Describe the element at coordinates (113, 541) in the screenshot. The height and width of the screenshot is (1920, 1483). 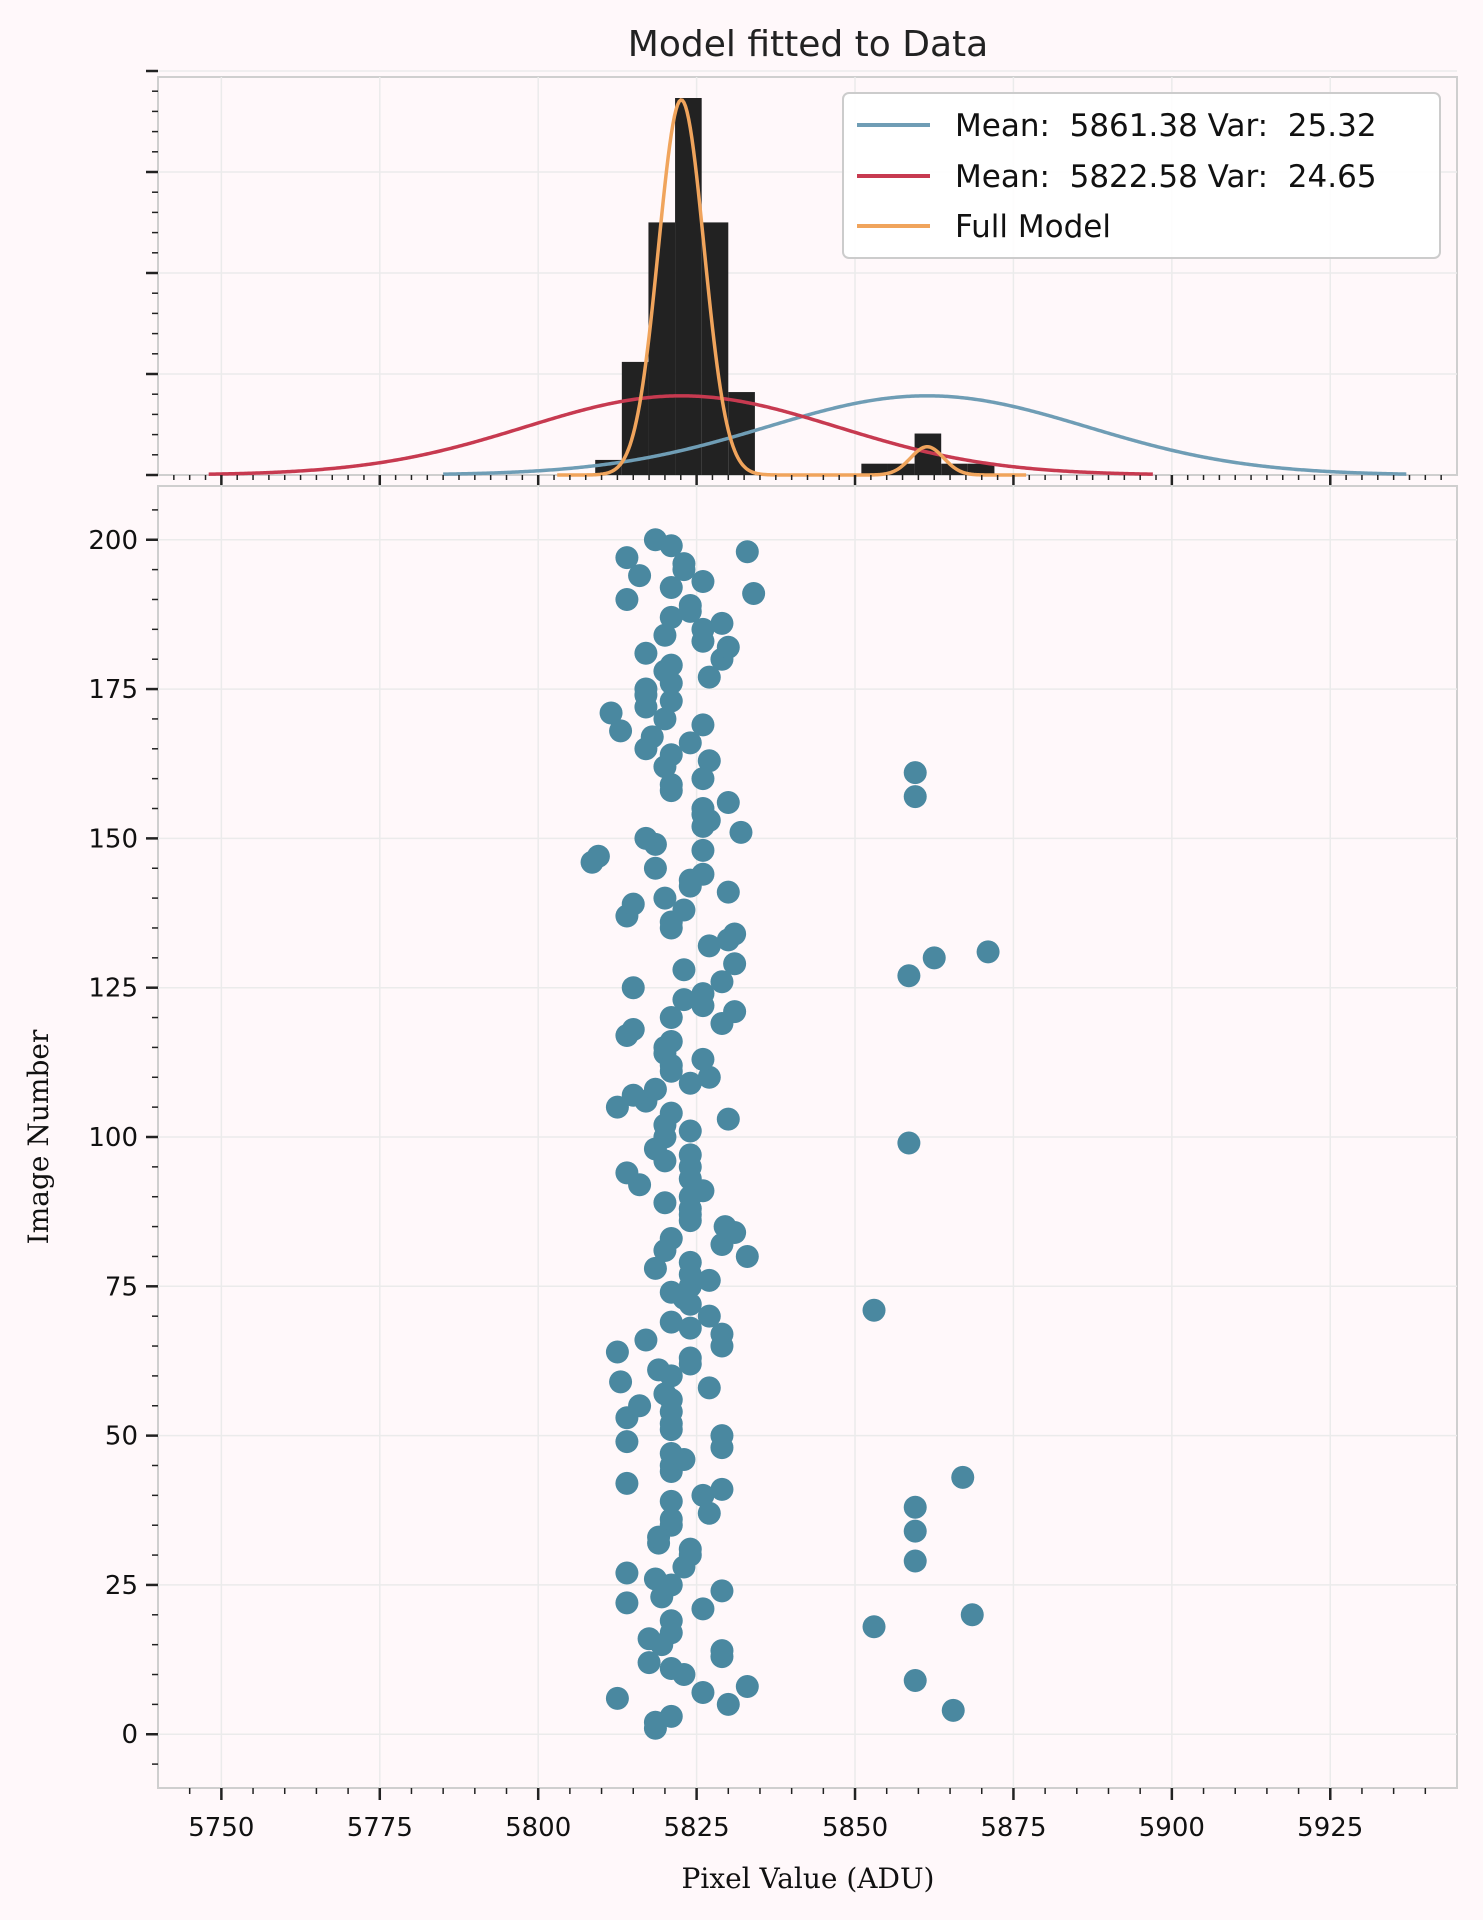
I see `y-tick-label: 200` at that location.